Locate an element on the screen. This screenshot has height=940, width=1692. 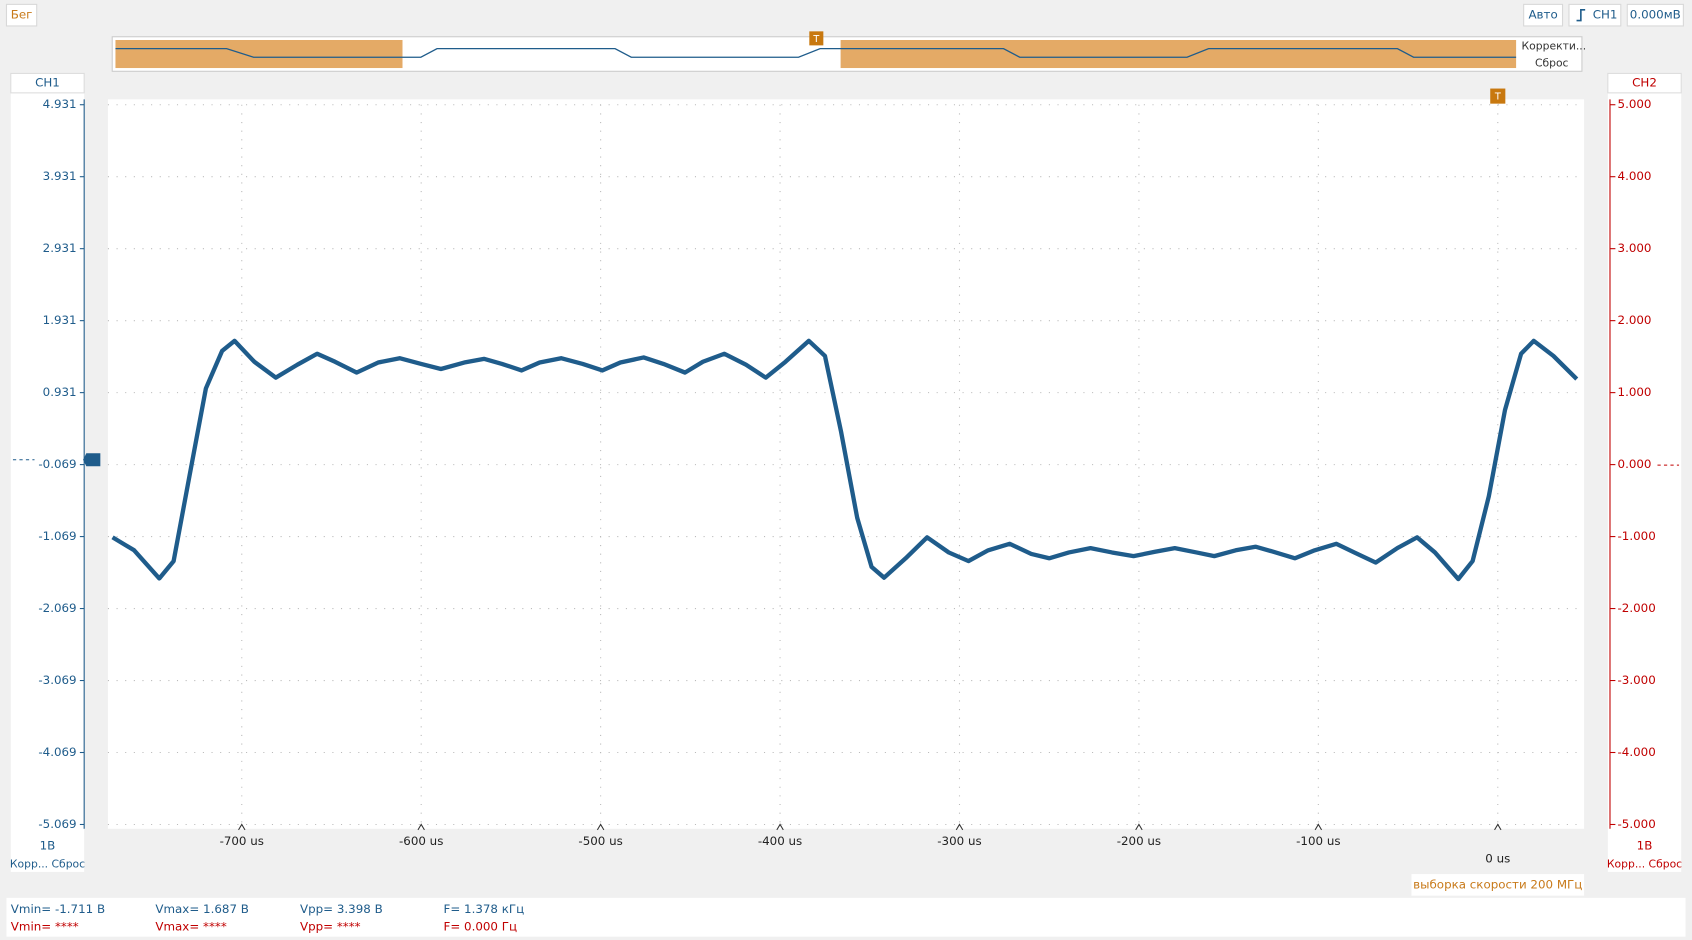
ch1-scale: 1В is located at coordinates (48, 846).